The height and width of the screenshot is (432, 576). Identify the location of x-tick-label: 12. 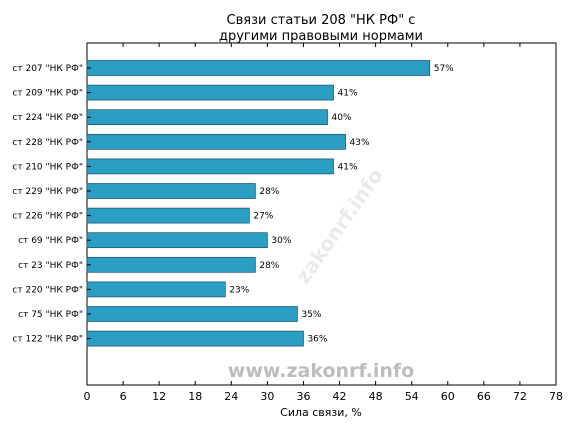
(159, 396).